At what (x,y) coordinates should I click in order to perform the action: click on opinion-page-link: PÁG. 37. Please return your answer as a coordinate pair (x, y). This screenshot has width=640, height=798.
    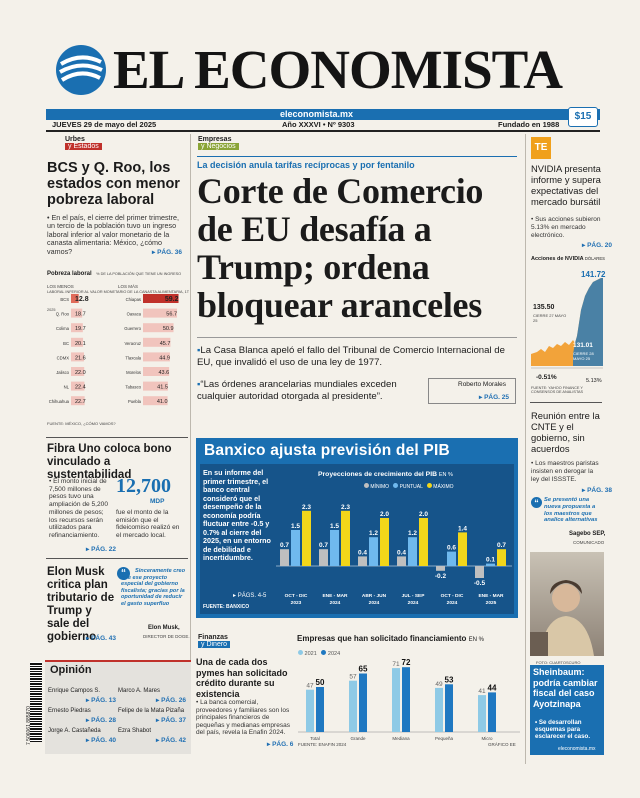
    Looking at the image, I should click on (171, 720).